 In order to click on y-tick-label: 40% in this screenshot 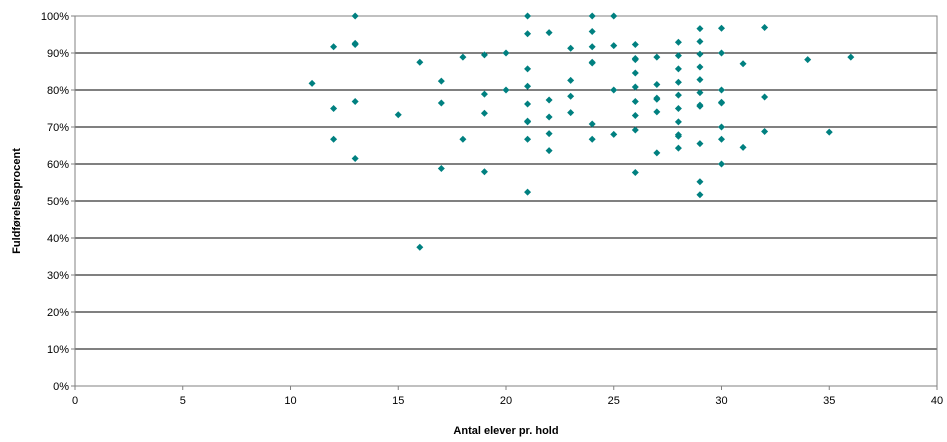, I will do `click(58, 239)`.